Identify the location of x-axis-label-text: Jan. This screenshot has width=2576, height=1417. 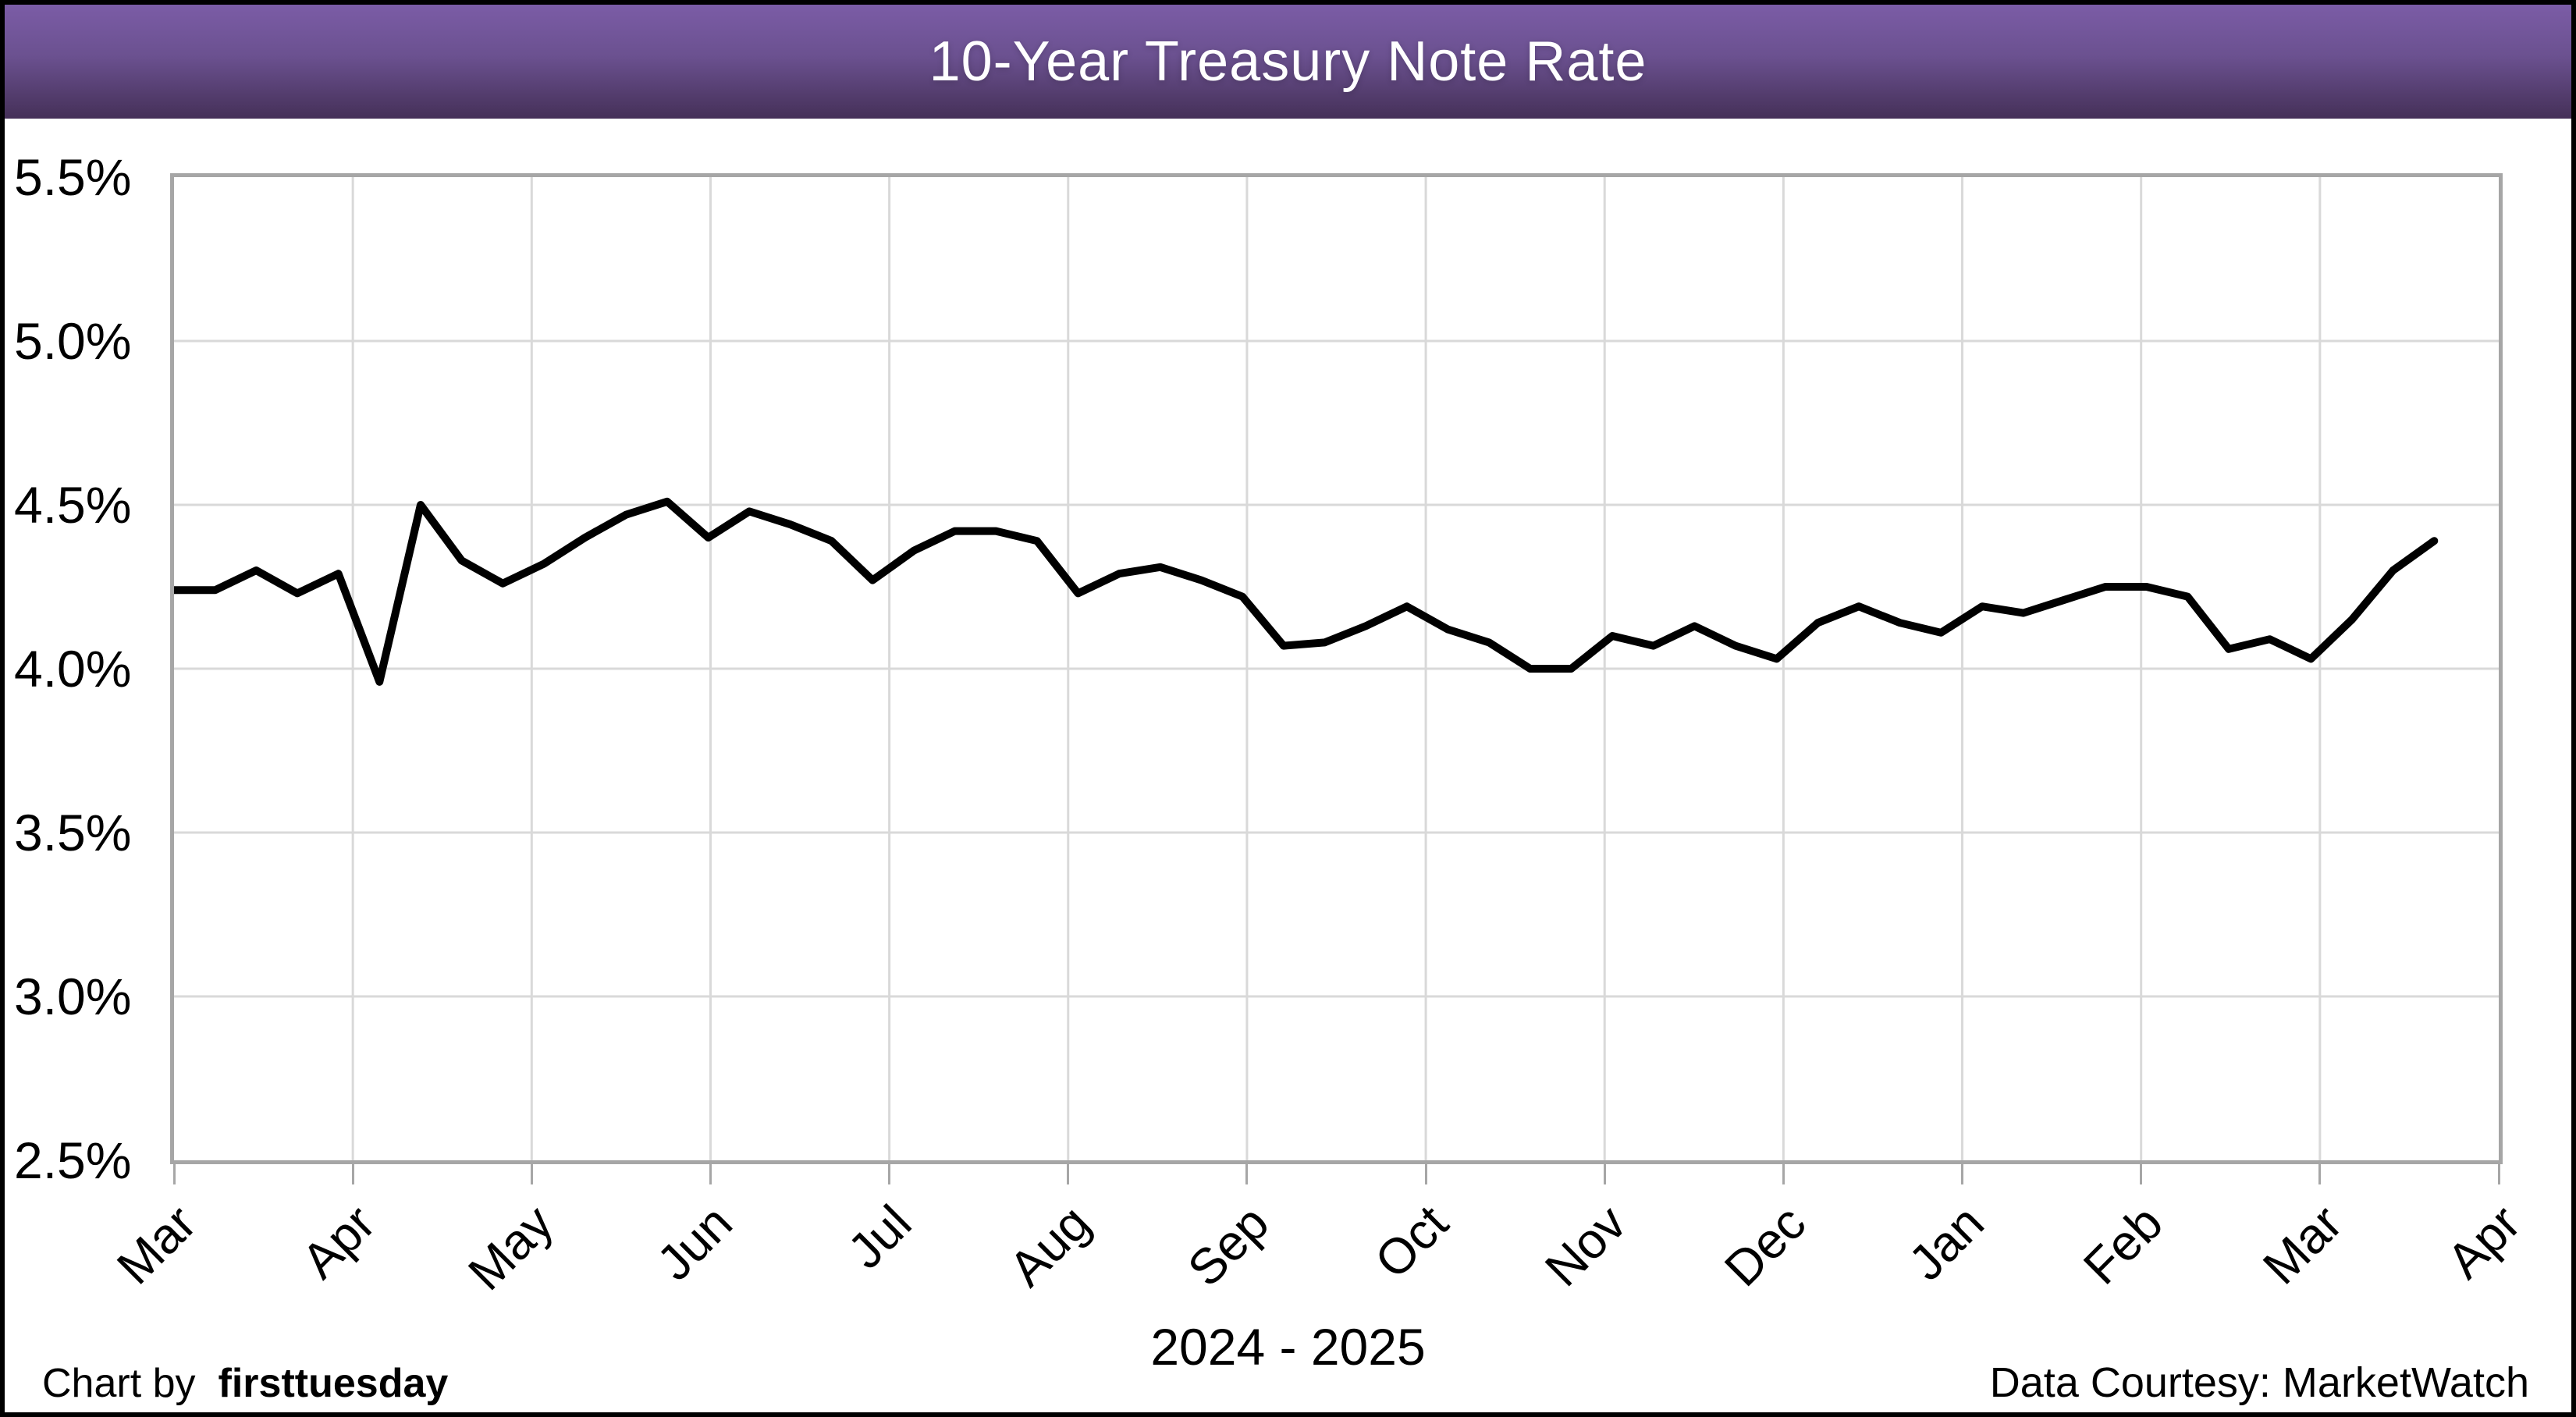
(1947, 1243).